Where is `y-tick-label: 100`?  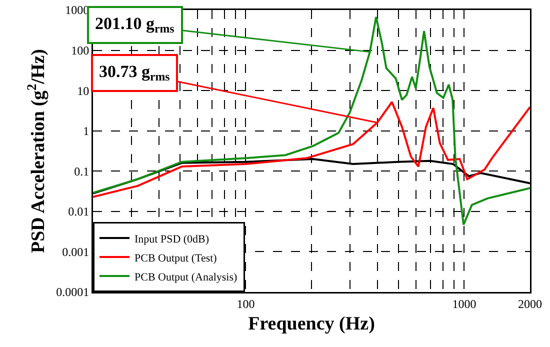 y-tick-label: 100 is located at coordinates (80, 50).